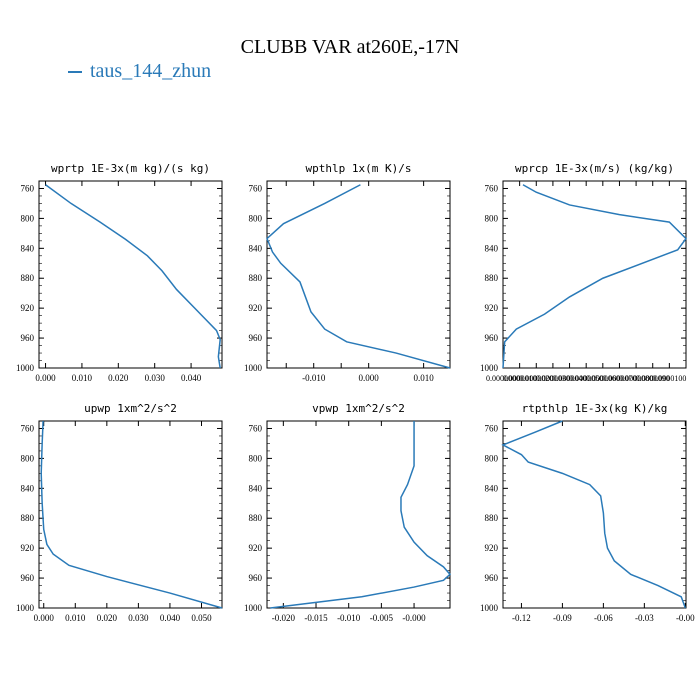 This screenshot has height=700, width=700. What do you see at coordinates (520, 378) in the screenshot?
I see `x-tick-label: 0.0000010` at bounding box center [520, 378].